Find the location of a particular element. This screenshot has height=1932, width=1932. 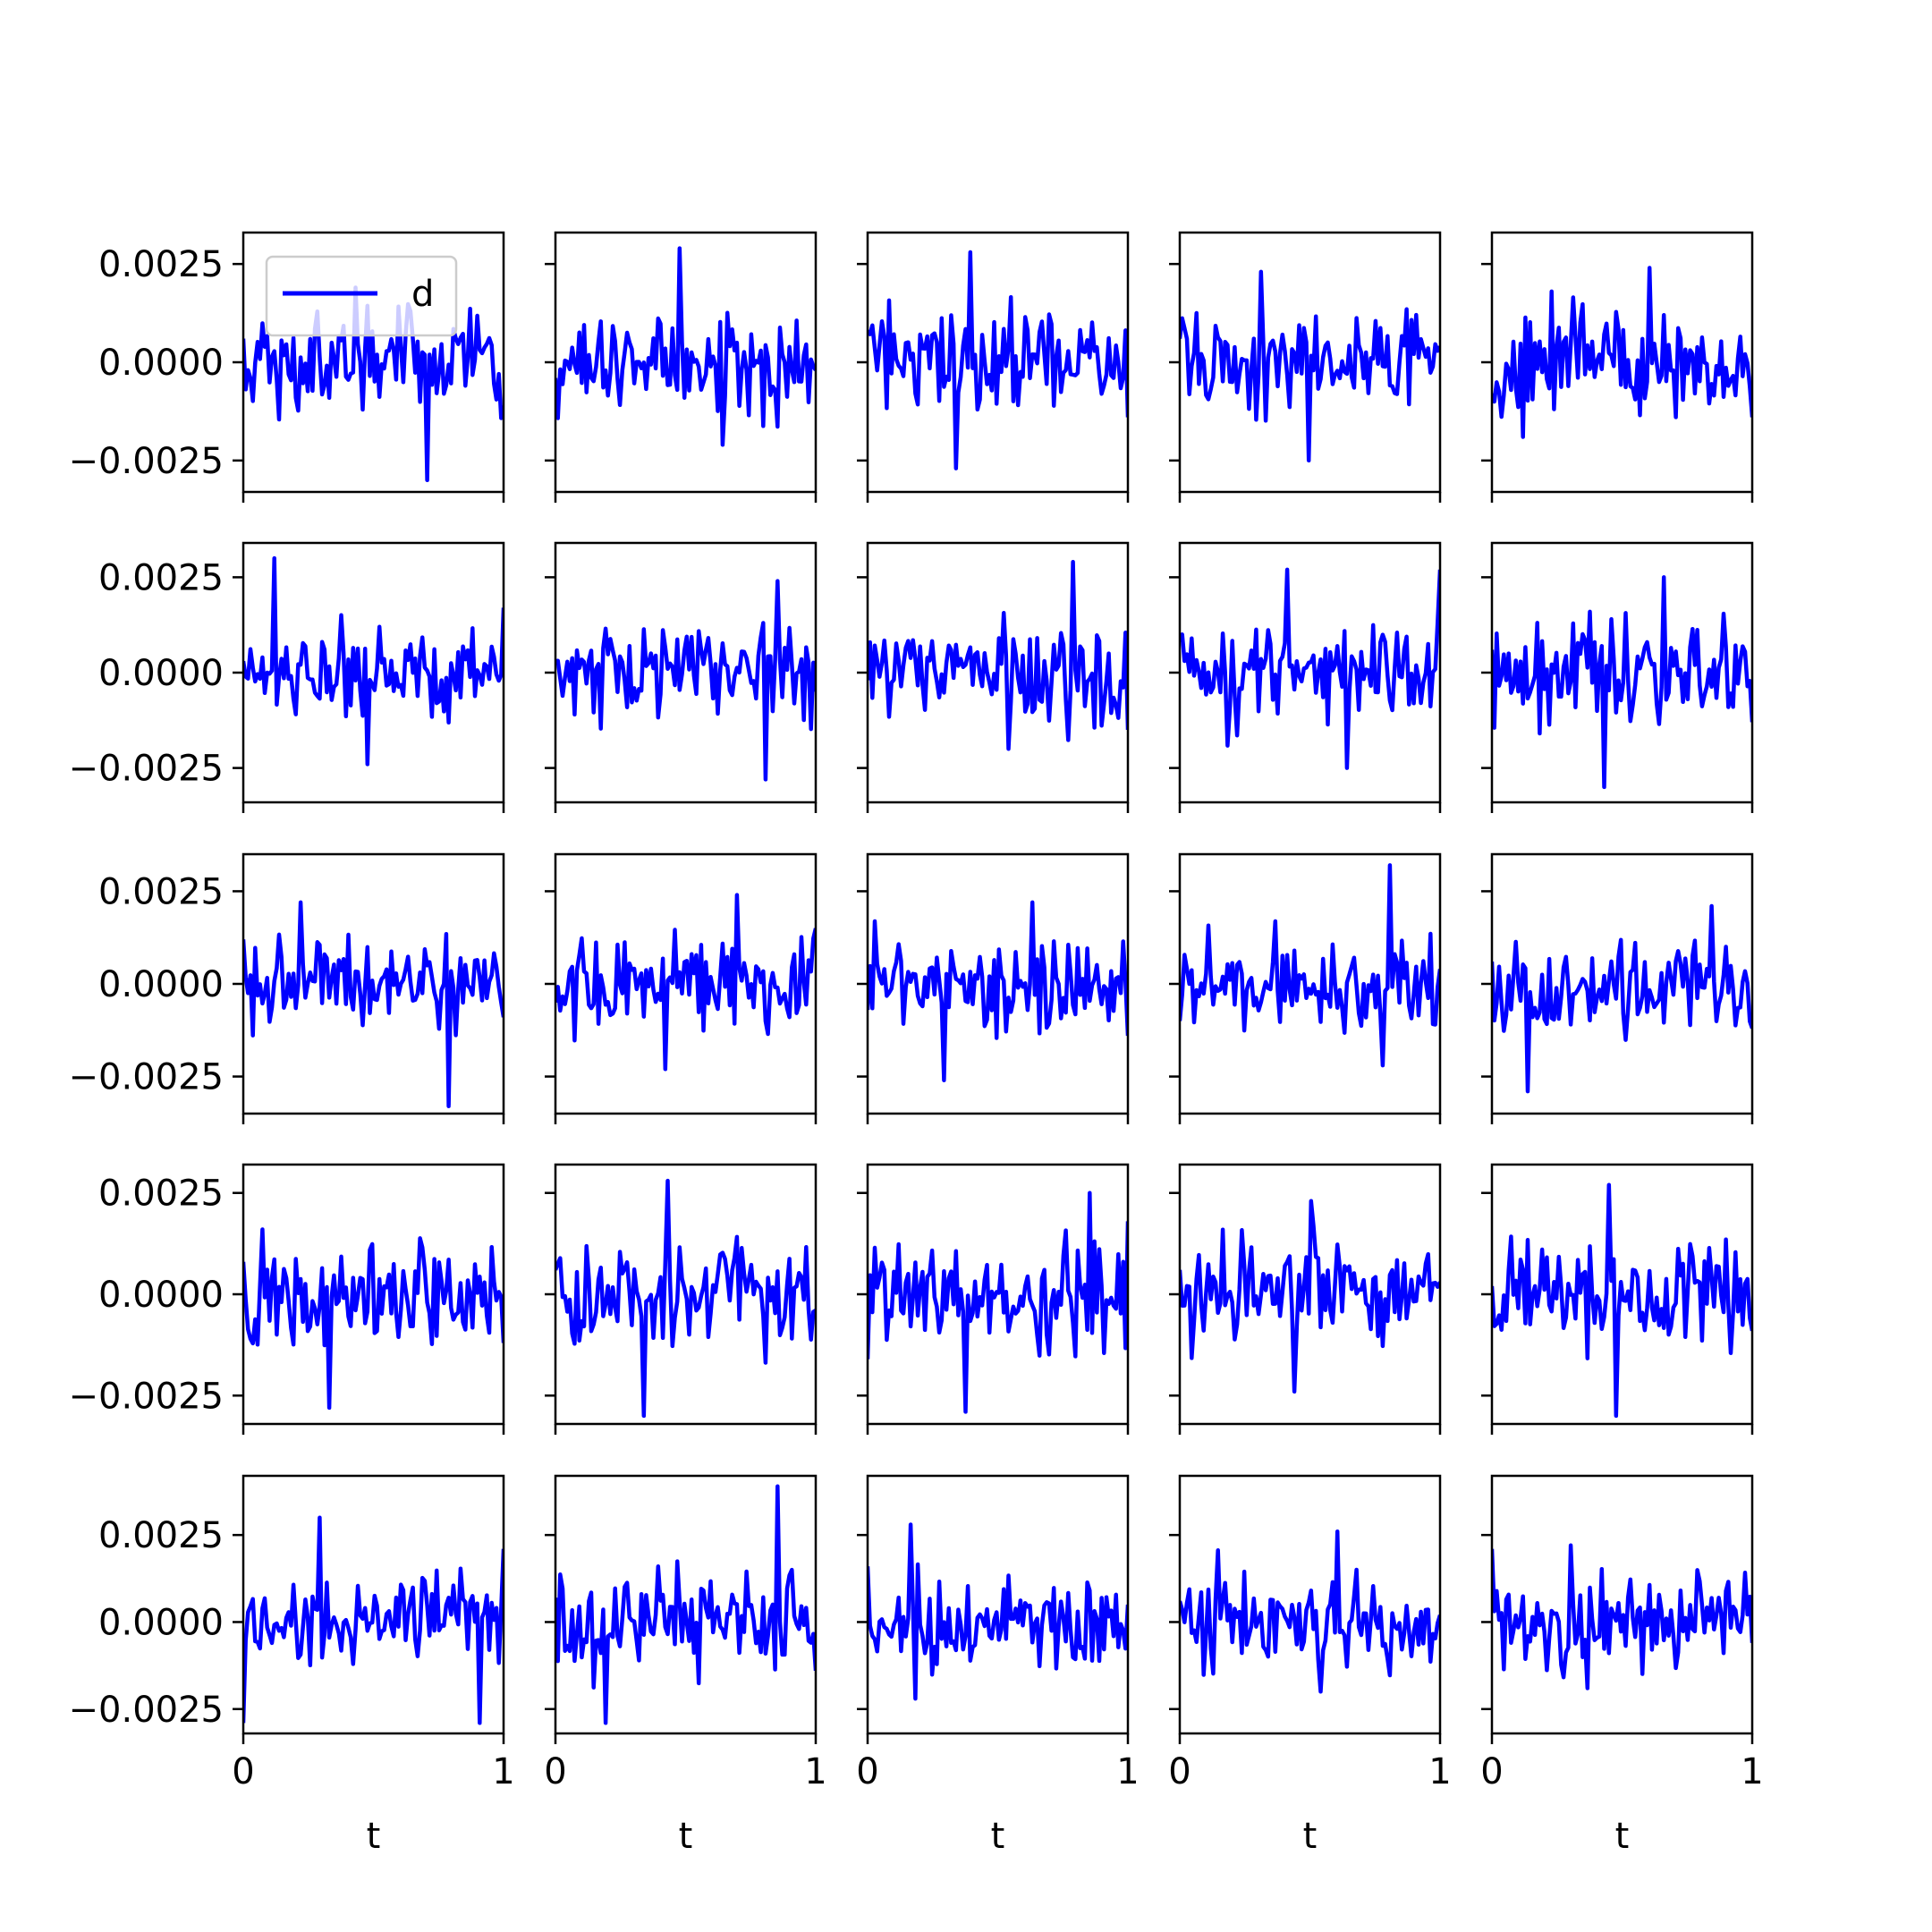

subplot-r3-c2 is located at coordinates (681, 988).